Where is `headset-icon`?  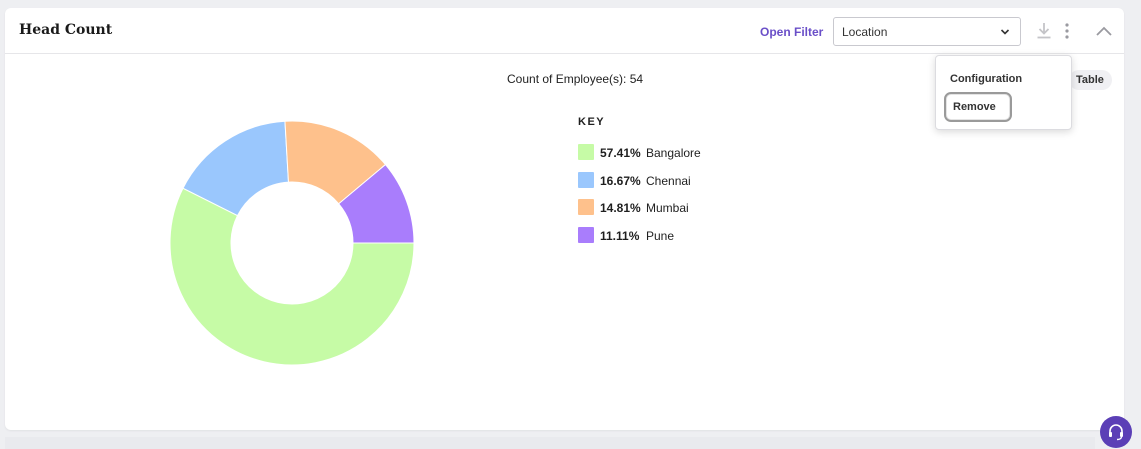 headset-icon is located at coordinates (1116, 432).